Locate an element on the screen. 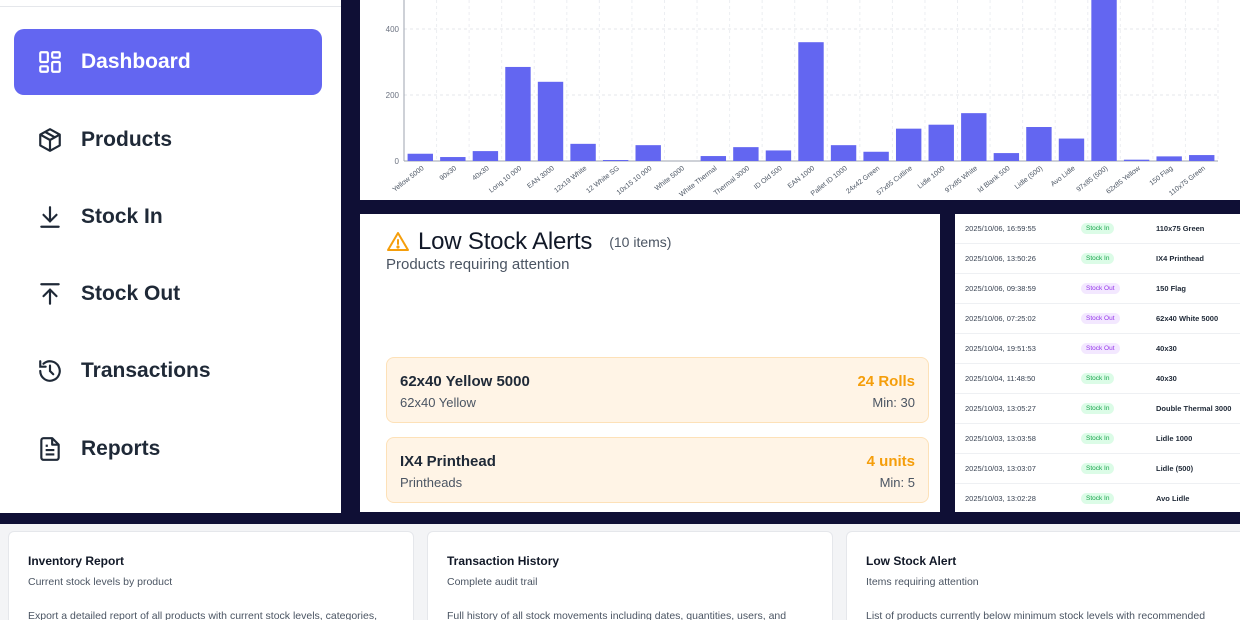 This screenshot has width=1240, height=620. sidebar-item-label: Transactions is located at coordinates (146, 370).